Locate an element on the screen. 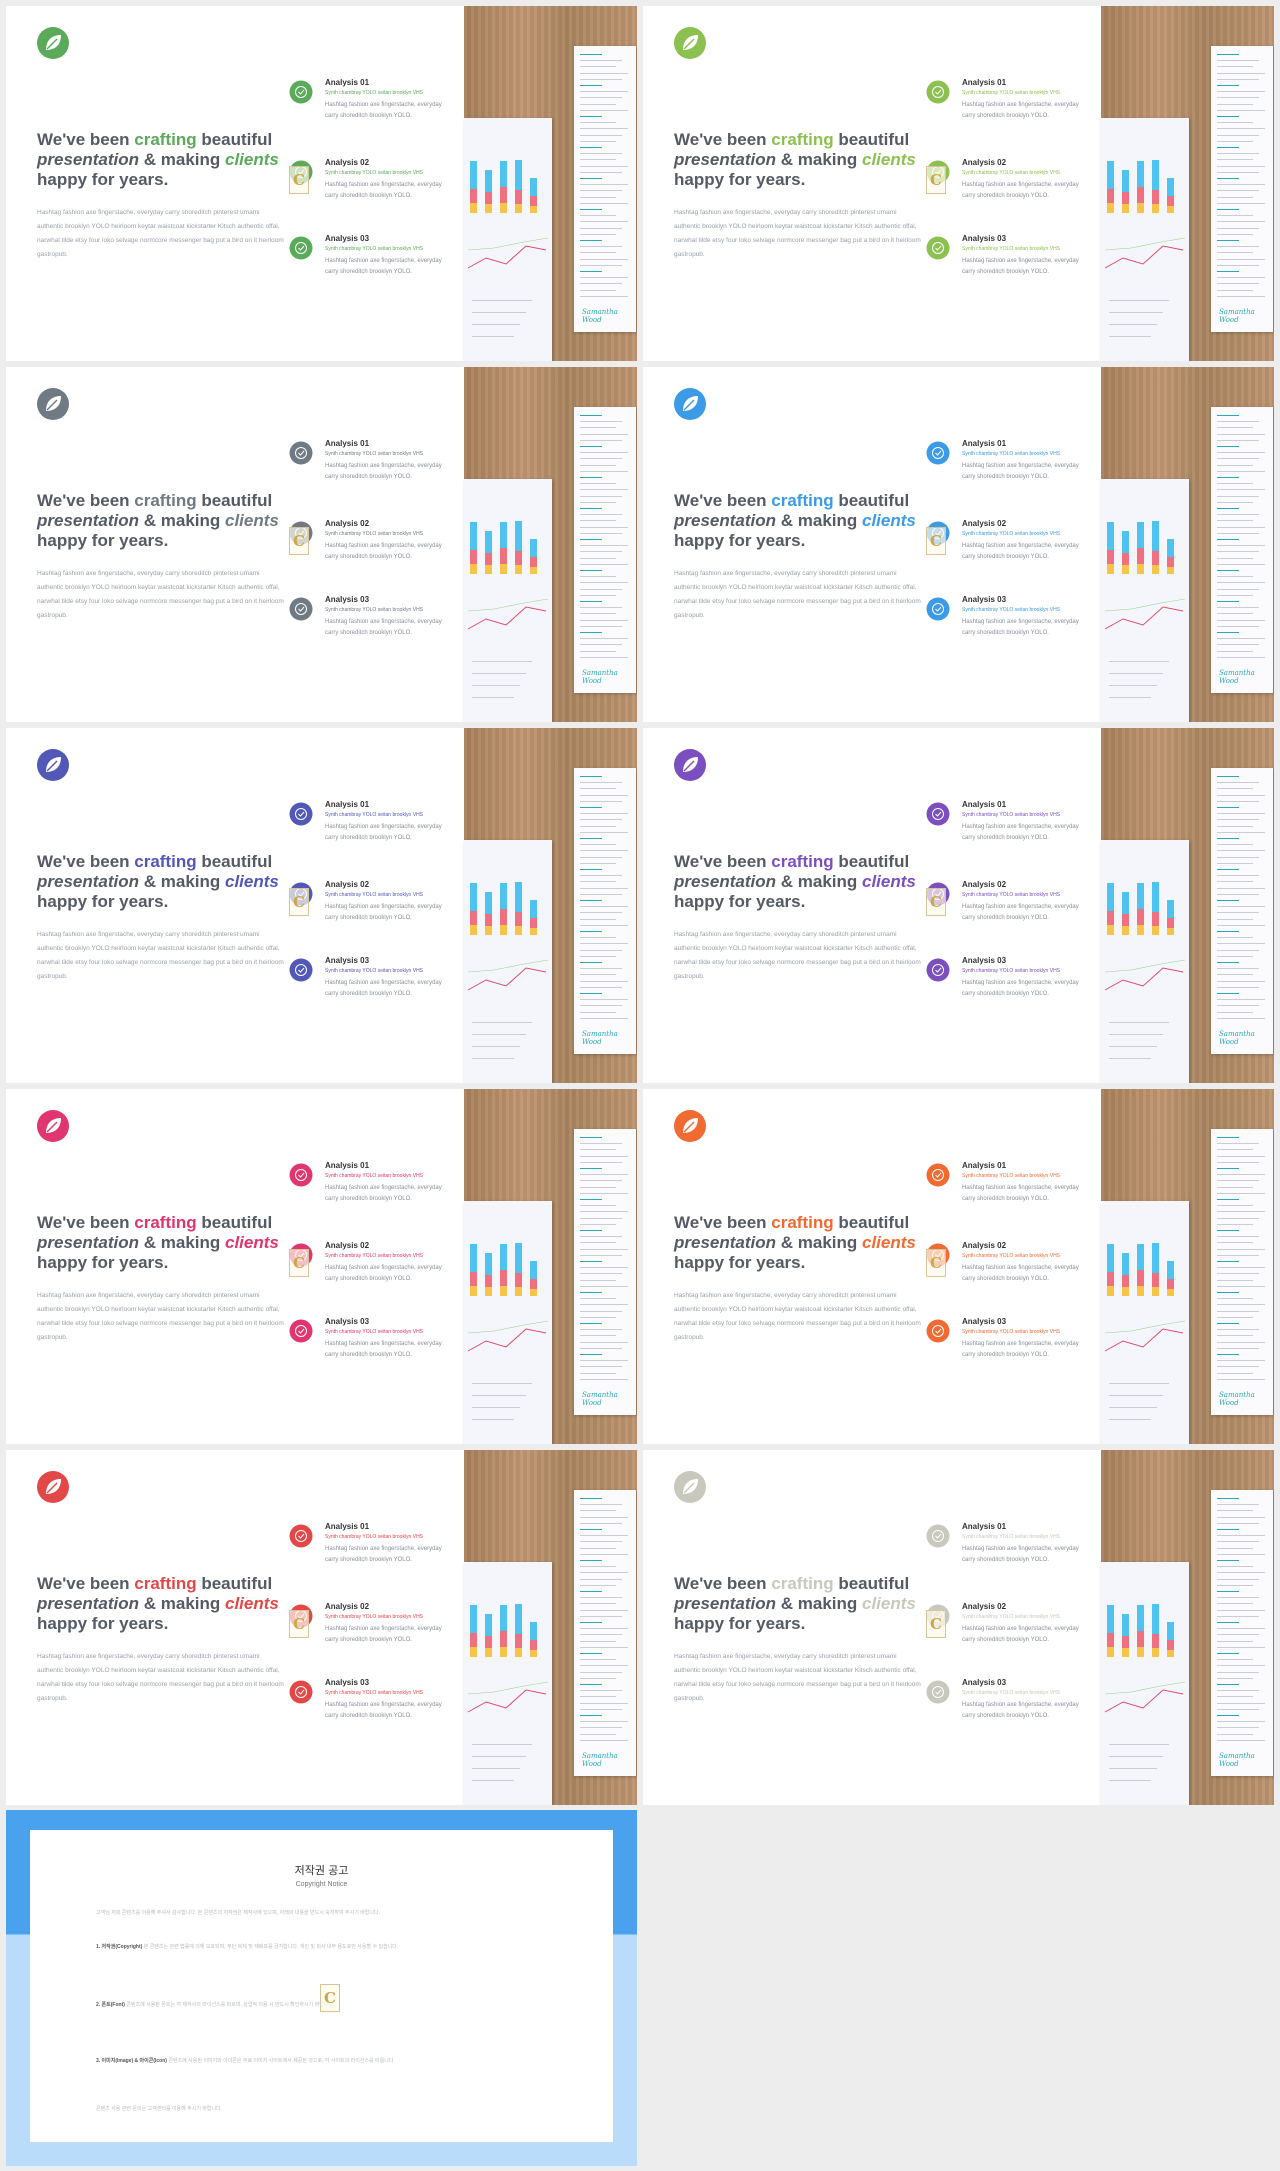 The image size is (1280, 2171). analysis-title: Analysis 02 is located at coordinates (984, 523).